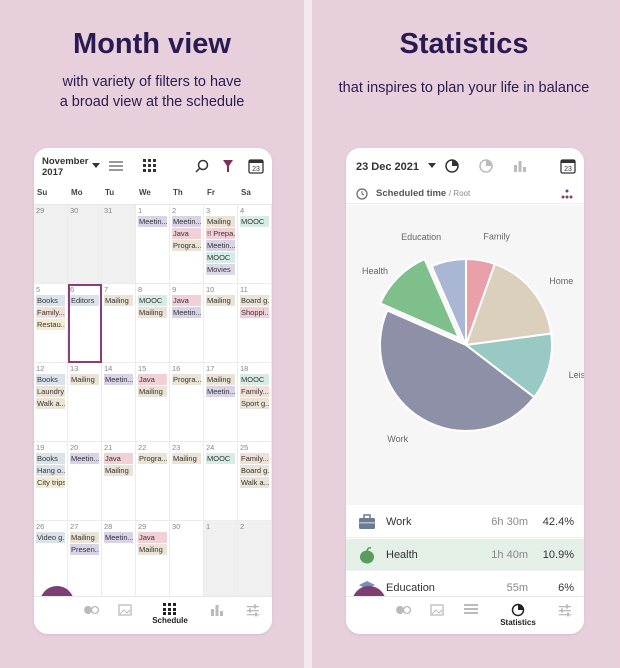 The image size is (620, 668). What do you see at coordinates (221, 560) in the screenshot?
I see `calendar-day-cell: 1` at bounding box center [221, 560].